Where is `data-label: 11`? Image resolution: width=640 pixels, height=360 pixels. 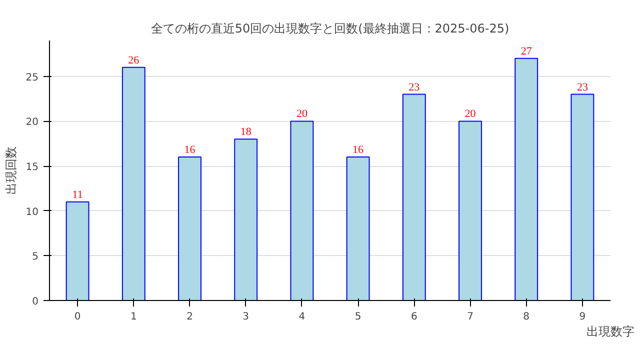 data-label: 11 is located at coordinates (77, 194).